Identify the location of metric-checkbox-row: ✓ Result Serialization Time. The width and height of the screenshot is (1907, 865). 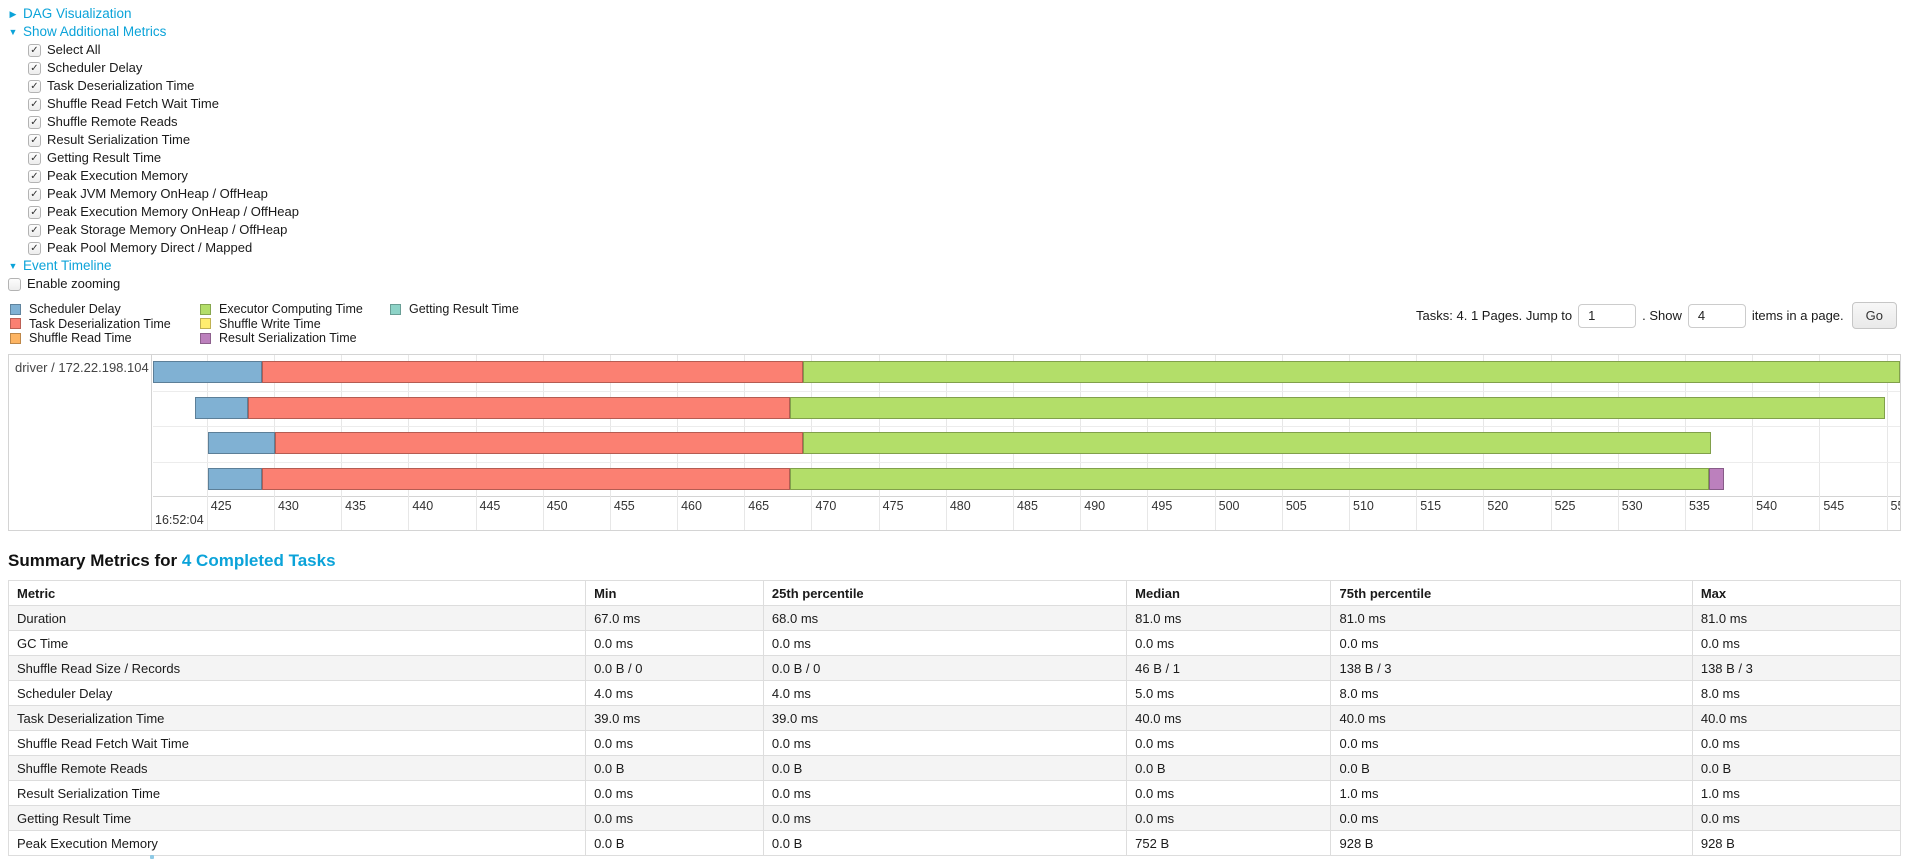
(957, 140).